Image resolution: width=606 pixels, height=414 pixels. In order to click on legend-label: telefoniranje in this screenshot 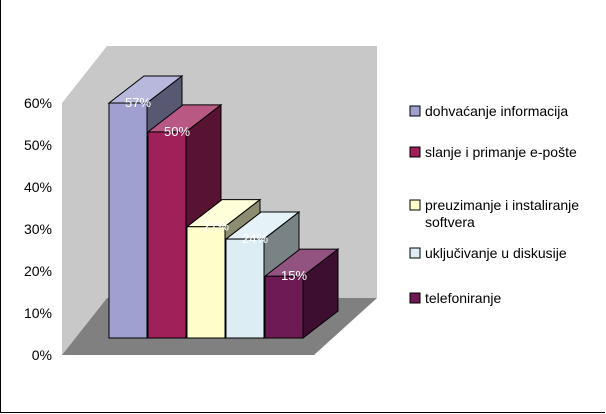, I will do `click(463, 298)`.